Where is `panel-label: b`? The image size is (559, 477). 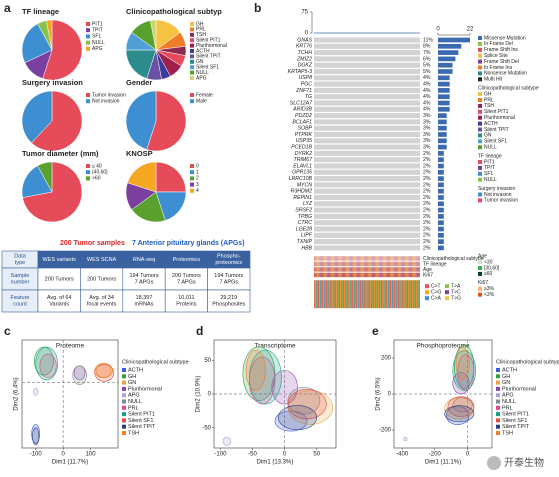
panel-label: b is located at coordinates (257, 8).